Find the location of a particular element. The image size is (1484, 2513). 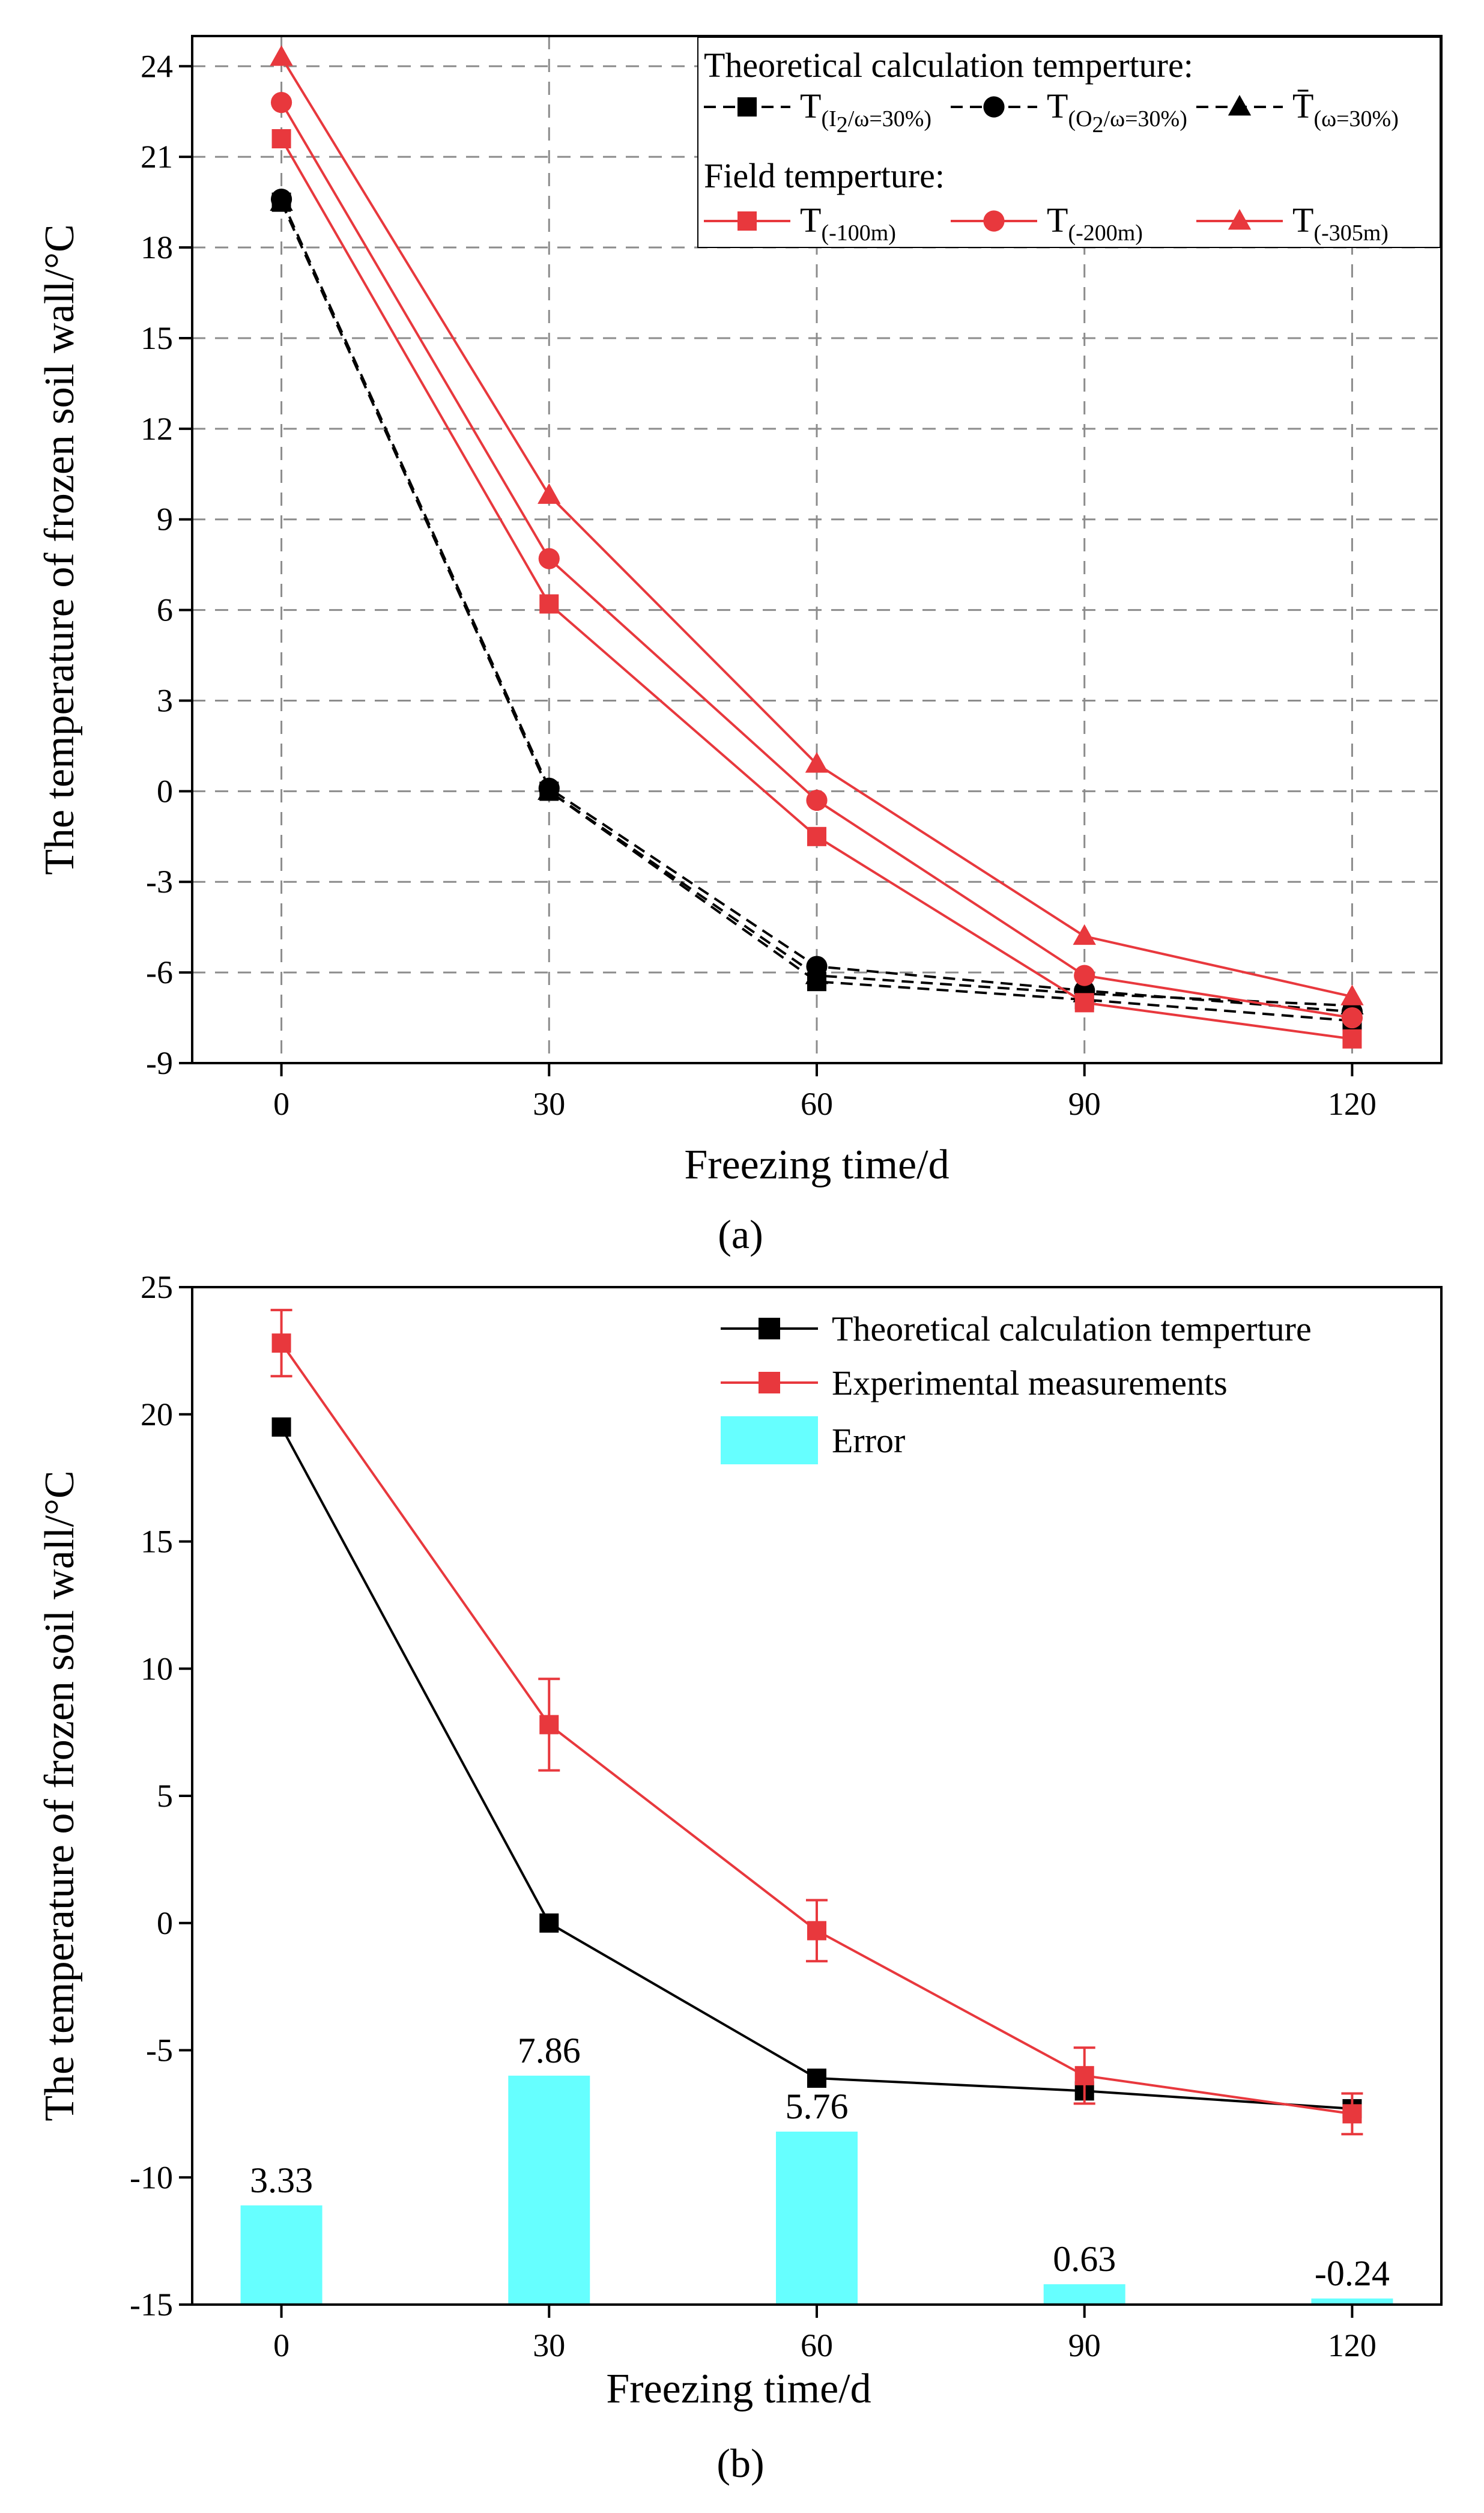

b-y-tick-label: 10 is located at coordinates (157, 1669).